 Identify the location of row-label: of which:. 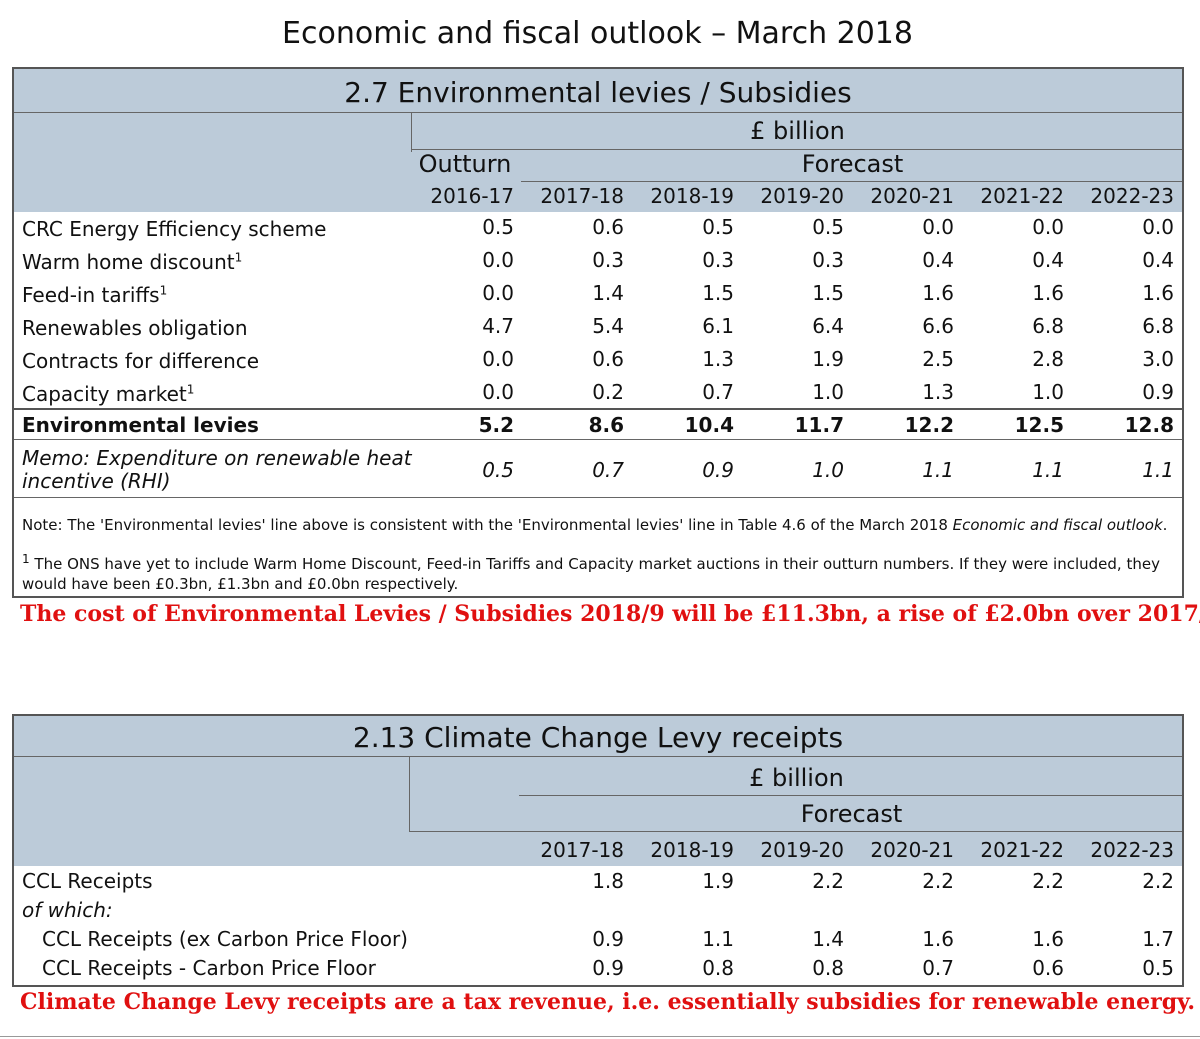
(67, 910).